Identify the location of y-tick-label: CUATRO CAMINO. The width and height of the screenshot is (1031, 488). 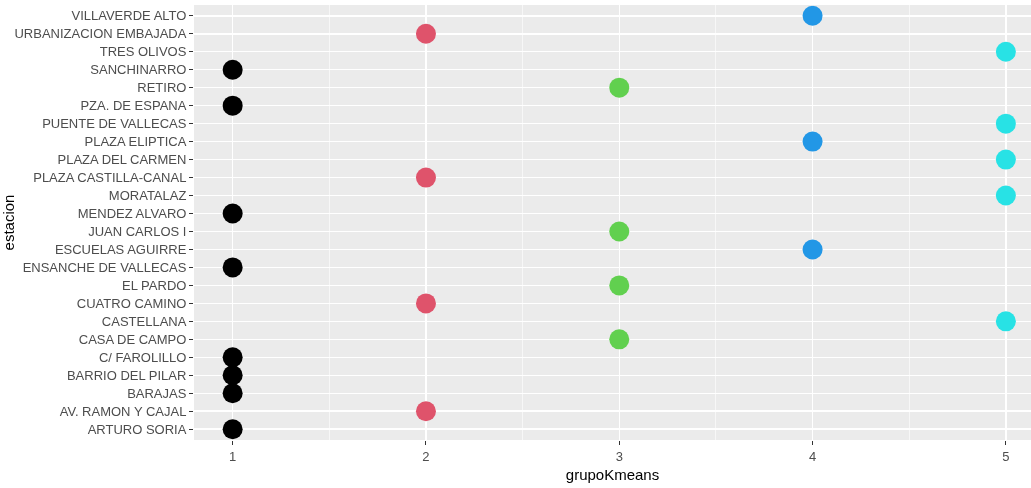
(131, 303).